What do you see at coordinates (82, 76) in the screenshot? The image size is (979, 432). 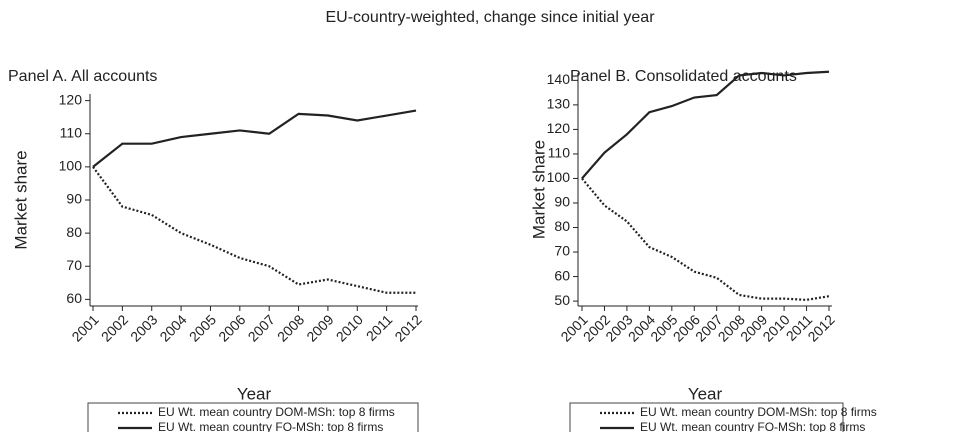 I see `panel-title: Panel A. All accounts` at bounding box center [82, 76].